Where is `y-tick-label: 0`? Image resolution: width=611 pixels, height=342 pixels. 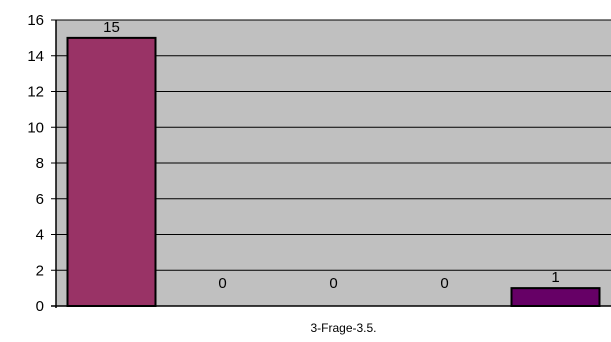
y-tick-label: 0 is located at coordinates (40, 306).